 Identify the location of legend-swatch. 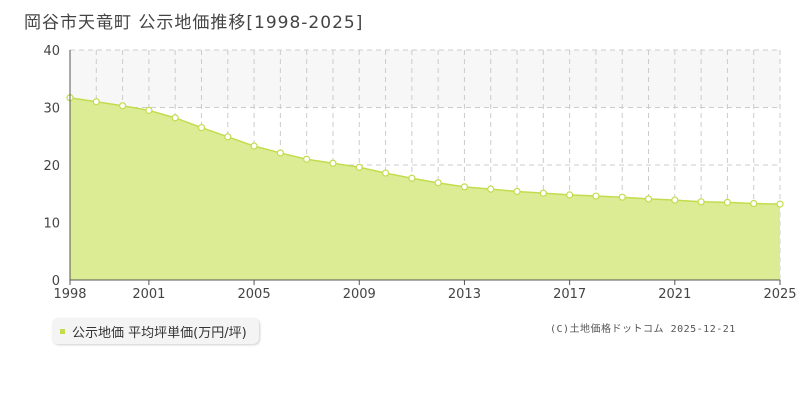
(62, 331).